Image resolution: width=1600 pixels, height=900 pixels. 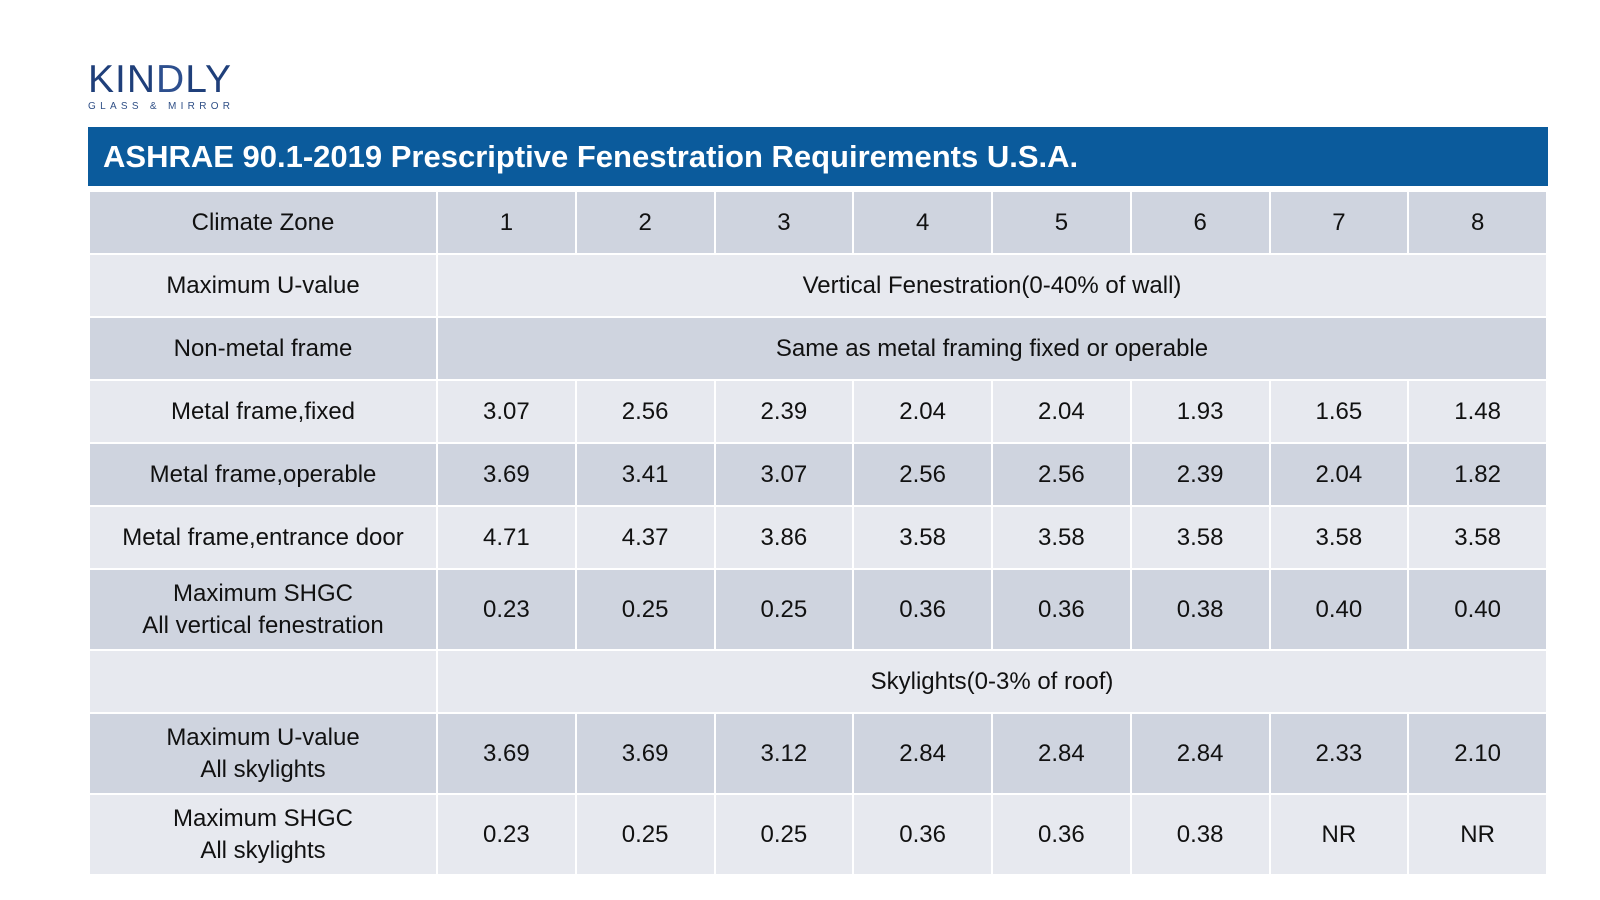 What do you see at coordinates (992, 285) in the screenshot?
I see `section-span-cell: Vertical Fenestration(0-40% of wall)` at bounding box center [992, 285].